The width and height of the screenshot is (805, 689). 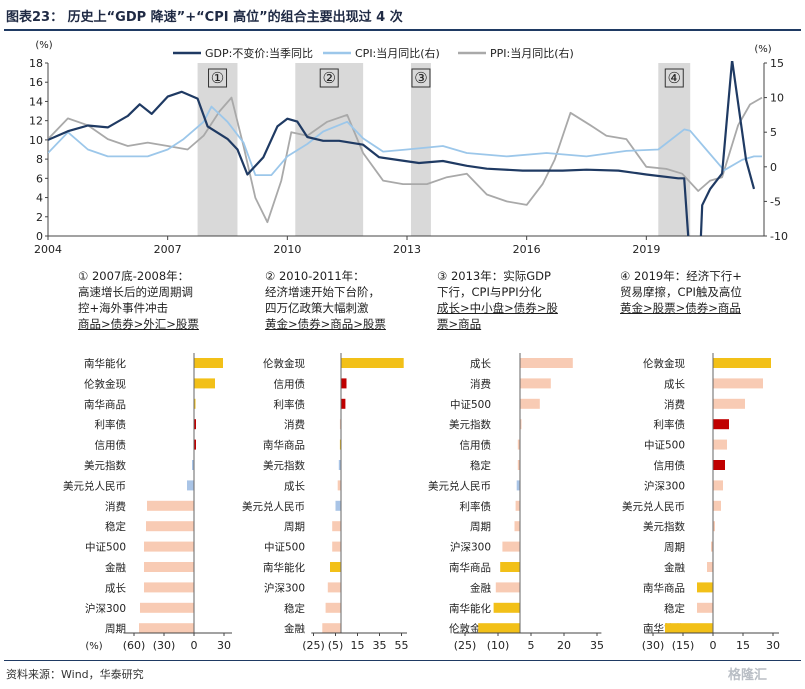 I want to click on p1-category-label: 中证500, so click(x=105, y=547).